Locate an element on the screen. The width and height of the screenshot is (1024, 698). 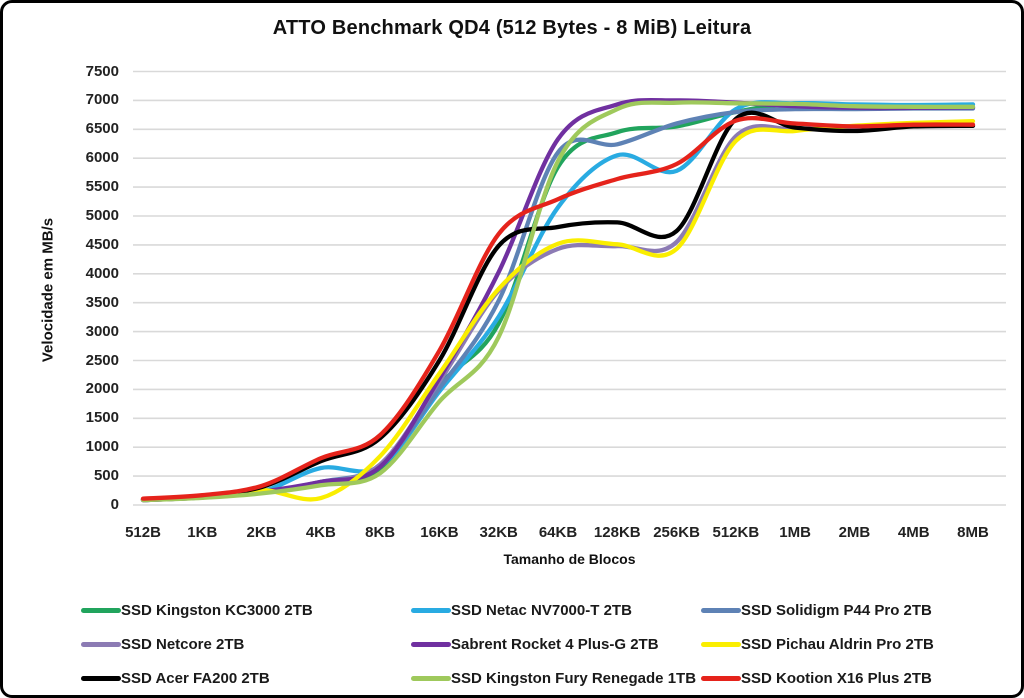
legend-item: SSD Netac NV7000-T 2TB is located at coordinates (556, 610).